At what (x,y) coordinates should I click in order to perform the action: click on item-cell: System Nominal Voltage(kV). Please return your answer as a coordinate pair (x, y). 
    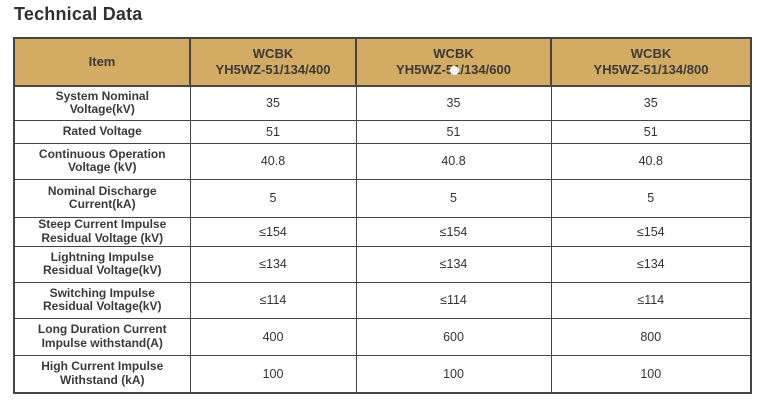
    Looking at the image, I should click on (102, 103).